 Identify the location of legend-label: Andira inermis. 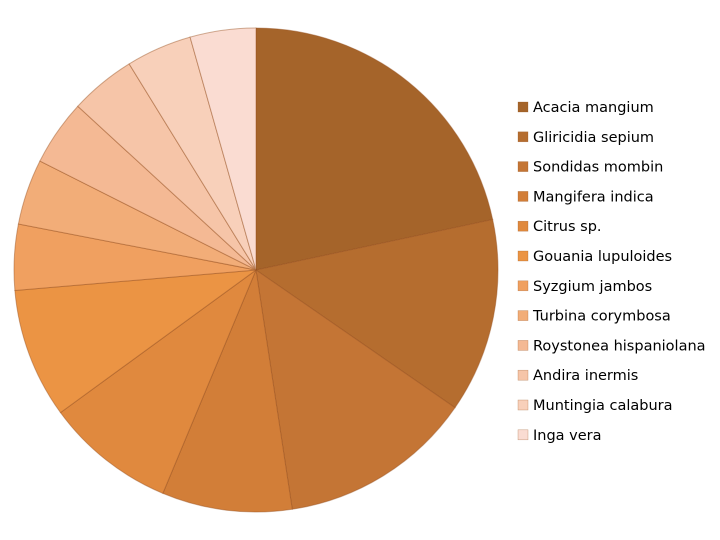
(585, 376).